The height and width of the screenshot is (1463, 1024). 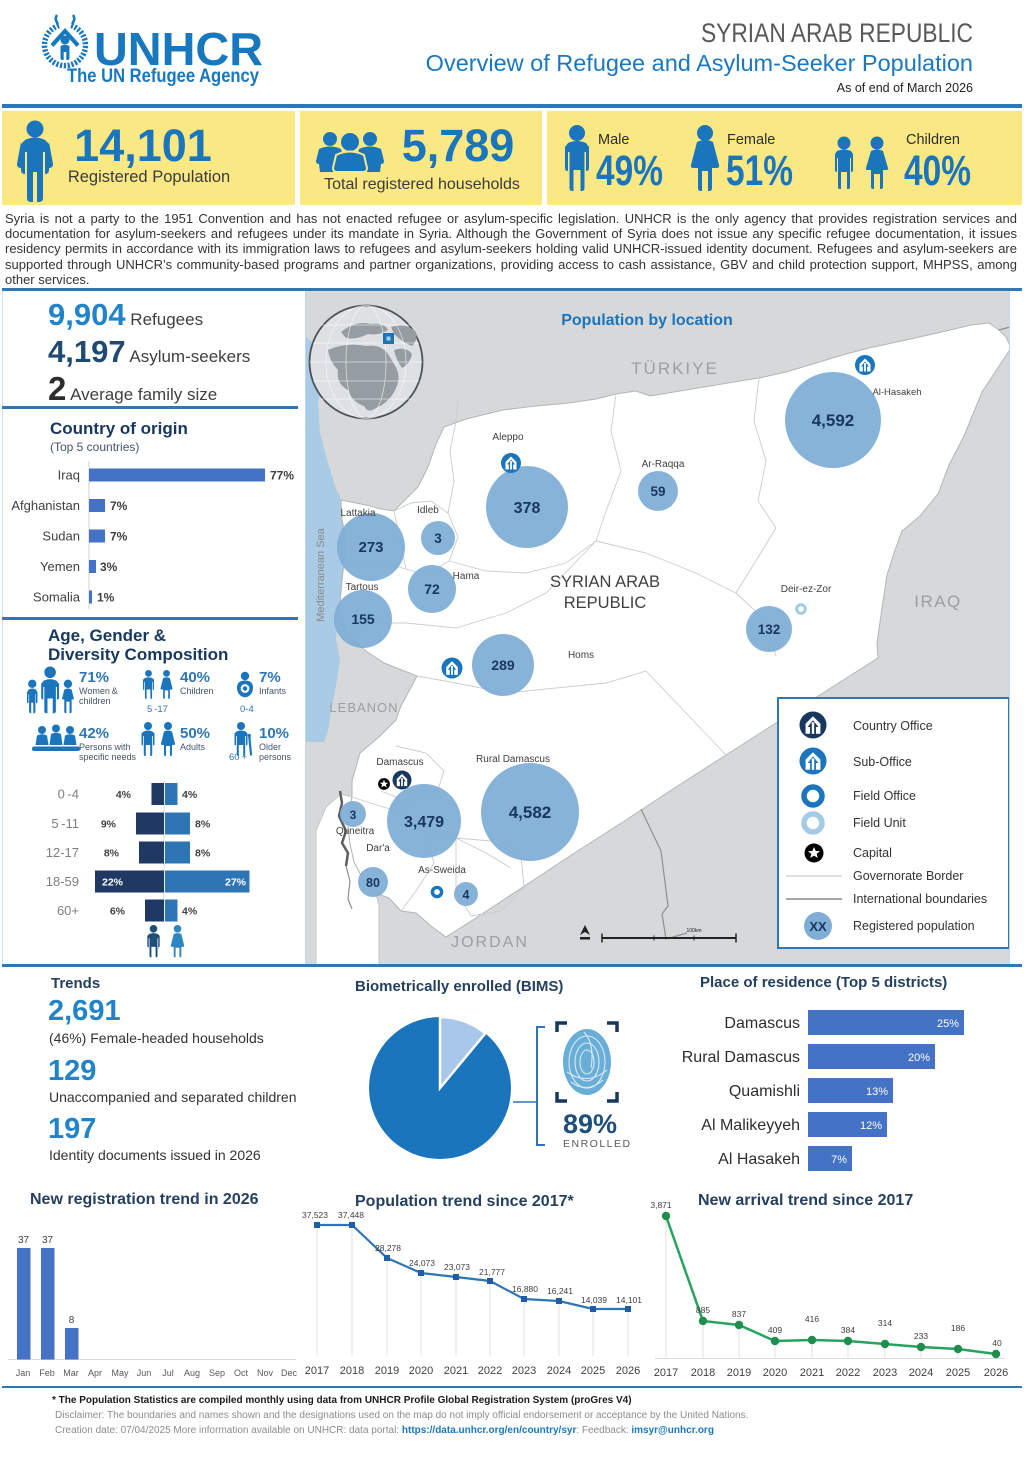 What do you see at coordinates (882, 762) in the screenshot?
I see `svg-text: Sub-Office` at bounding box center [882, 762].